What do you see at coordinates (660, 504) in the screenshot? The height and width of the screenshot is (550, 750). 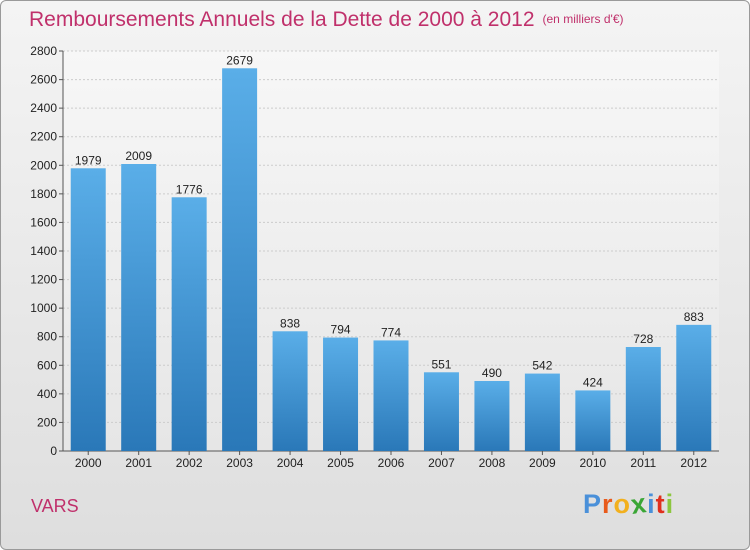 I see `logo-letter: t` at bounding box center [660, 504].